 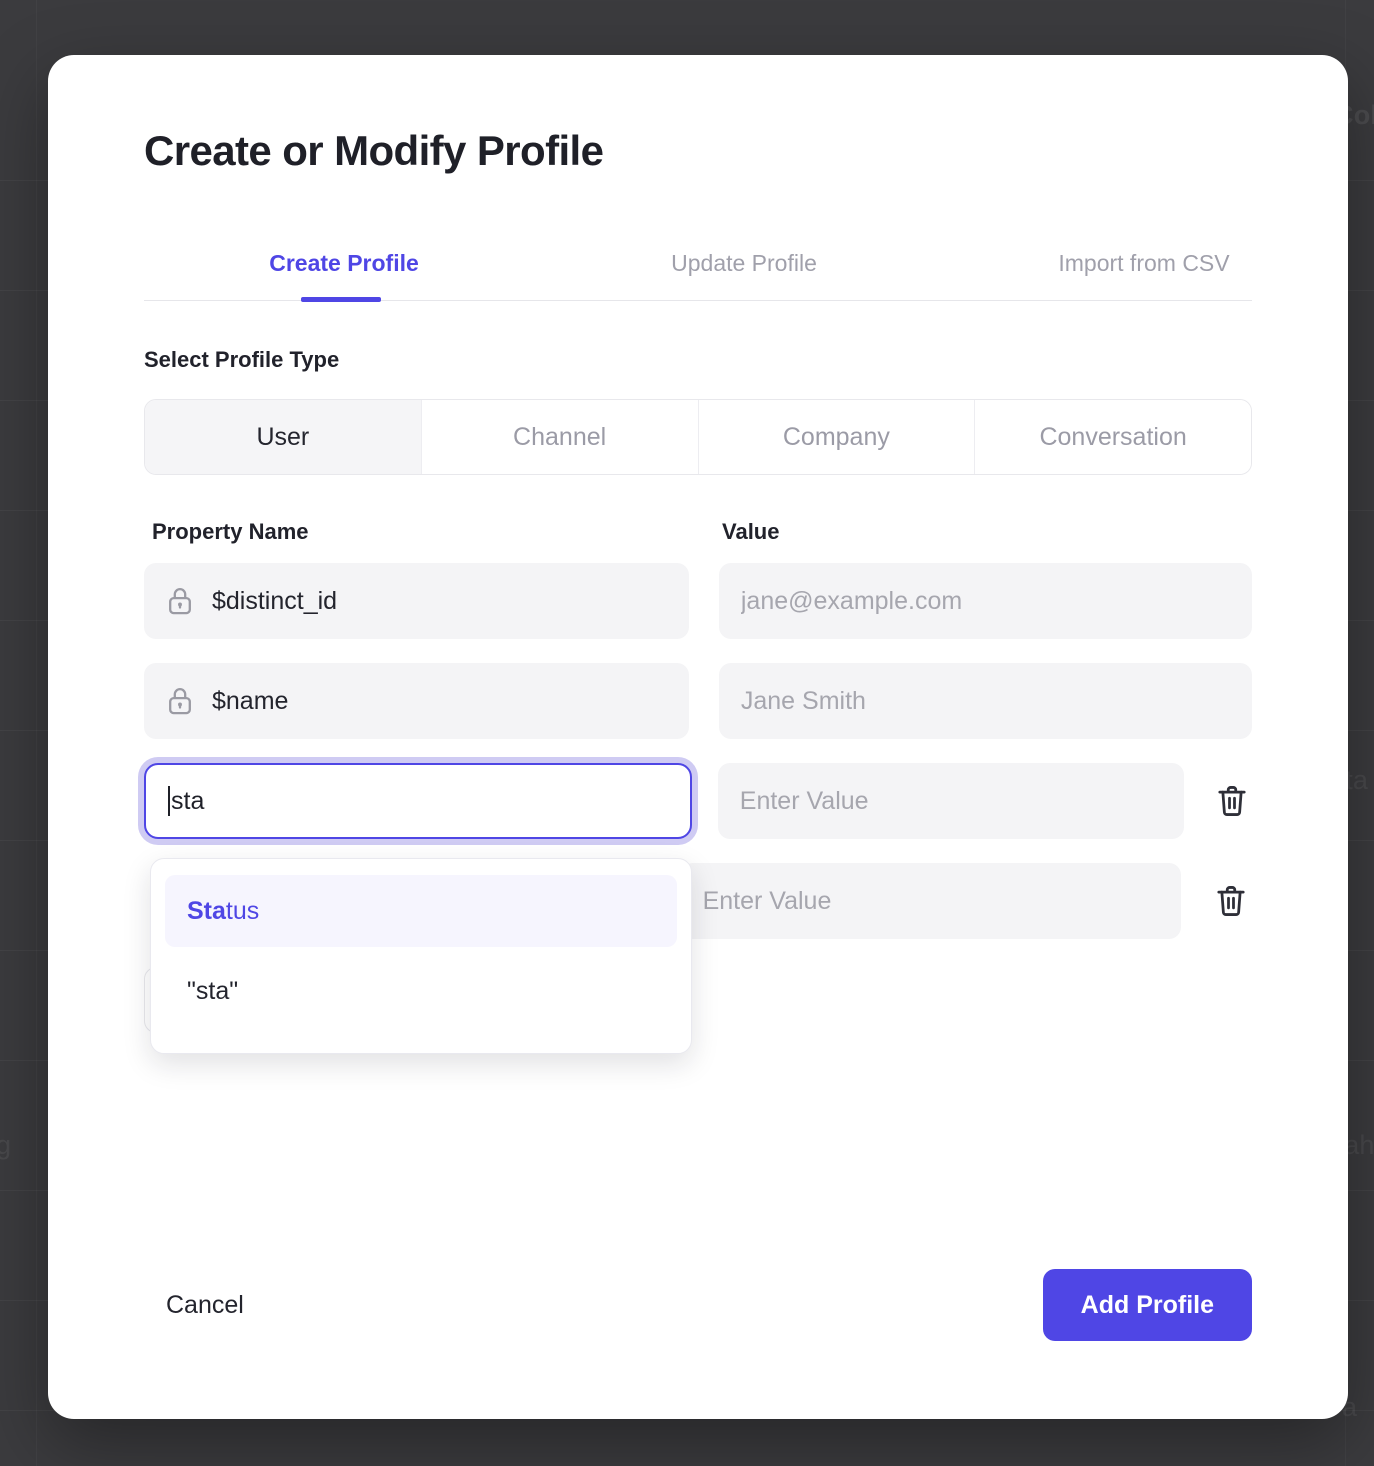 What do you see at coordinates (169, 801) in the screenshot?
I see `text-cursor` at bounding box center [169, 801].